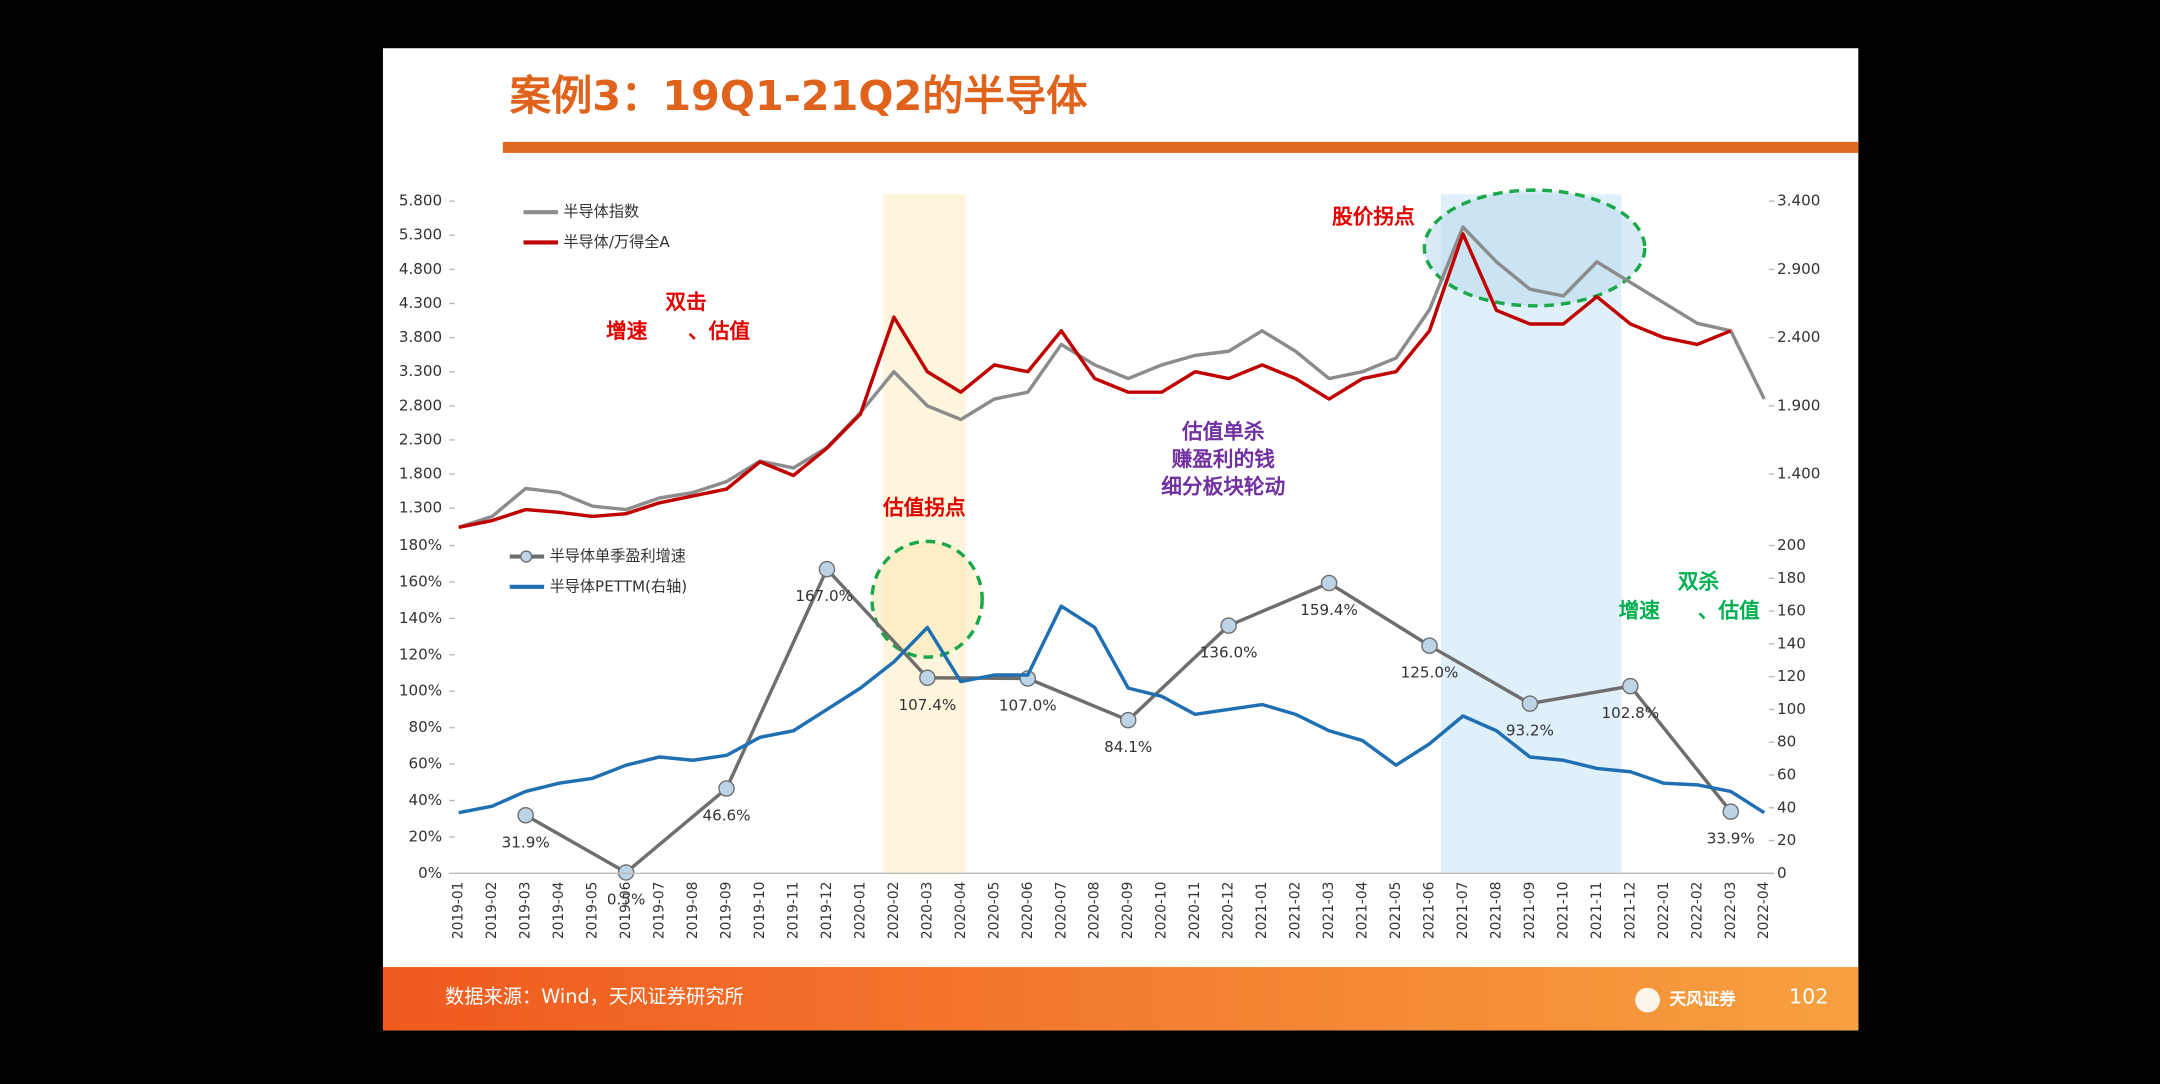 The width and height of the screenshot is (2160, 1084). Describe the element at coordinates (1786, 807) in the screenshot. I see `y2-tick-label: 40` at that location.